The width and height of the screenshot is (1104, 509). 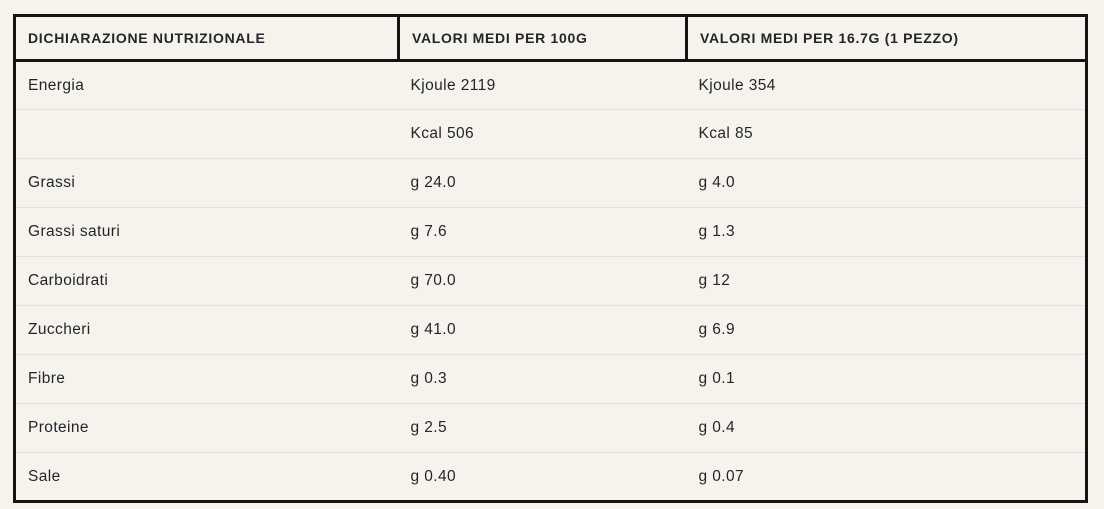 I want to click on table-cell: g 0.40, so click(x=542, y=477).